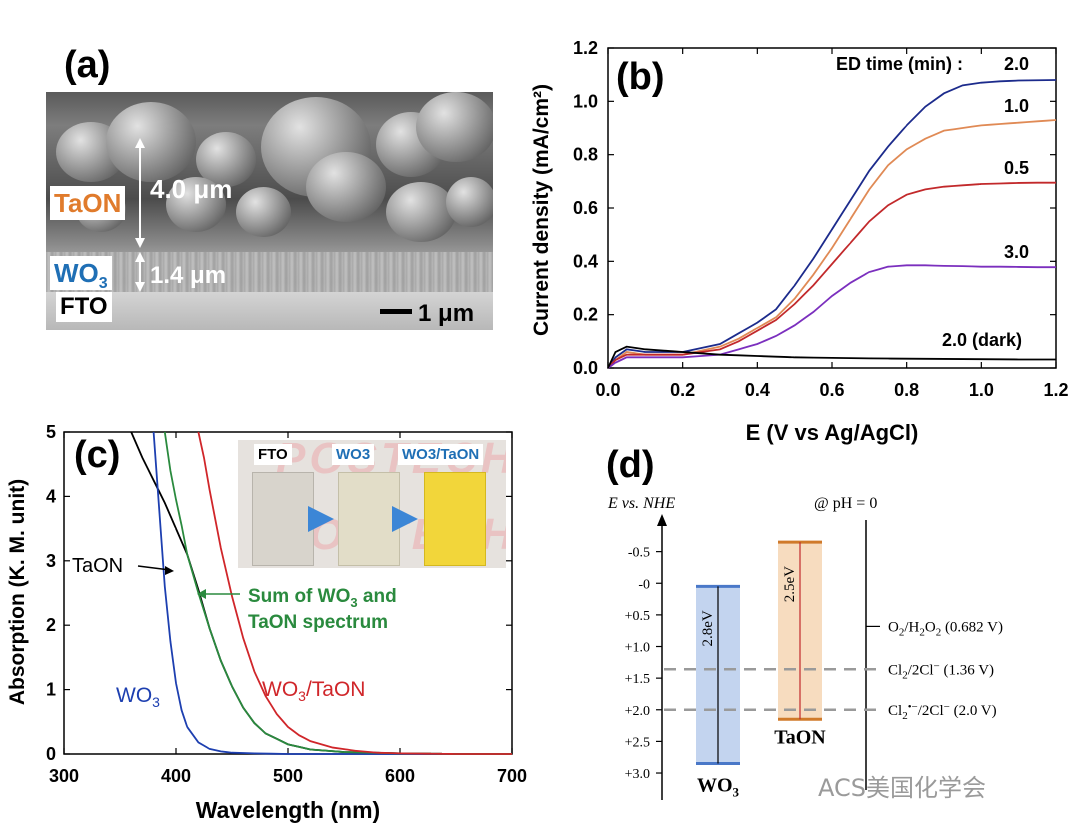 This screenshot has height=832, width=1080. What do you see at coordinates (585, 368) in the screenshot?
I see `chart-b-ytick-label: 0.0` at bounding box center [585, 368].